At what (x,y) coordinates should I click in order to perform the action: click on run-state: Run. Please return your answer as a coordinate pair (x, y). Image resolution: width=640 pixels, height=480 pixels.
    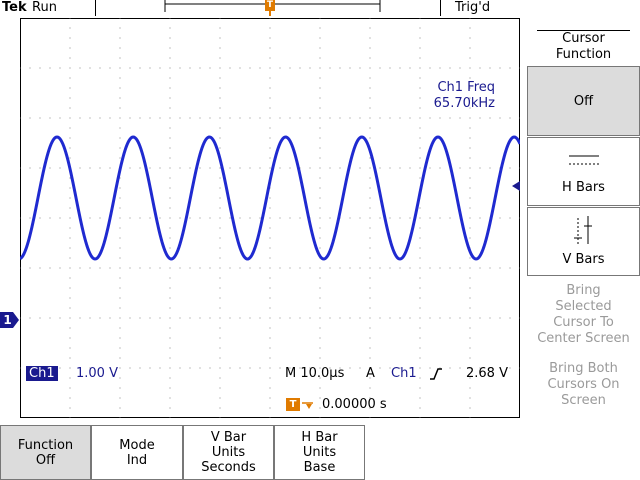
    Looking at the image, I should click on (44, 7).